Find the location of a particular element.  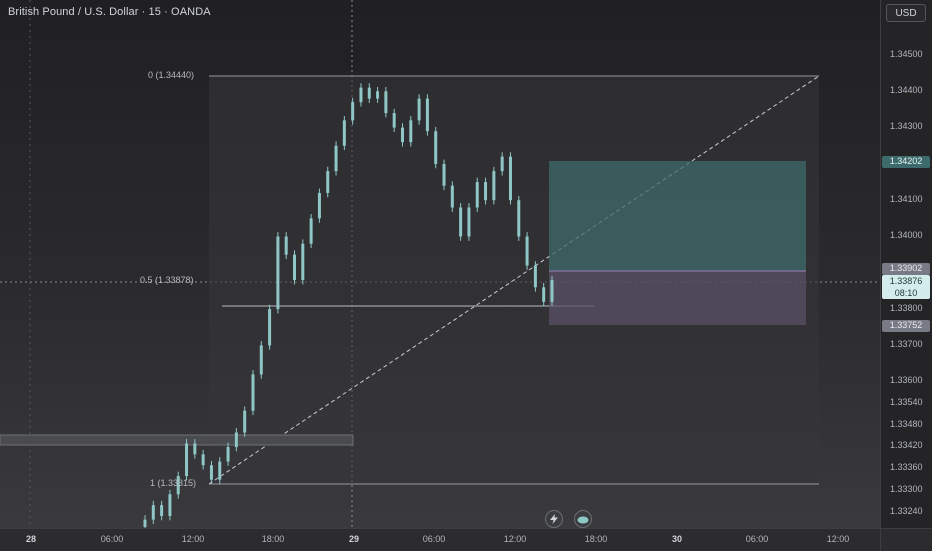

stop-price-badge: 1.33752 is located at coordinates (906, 326).